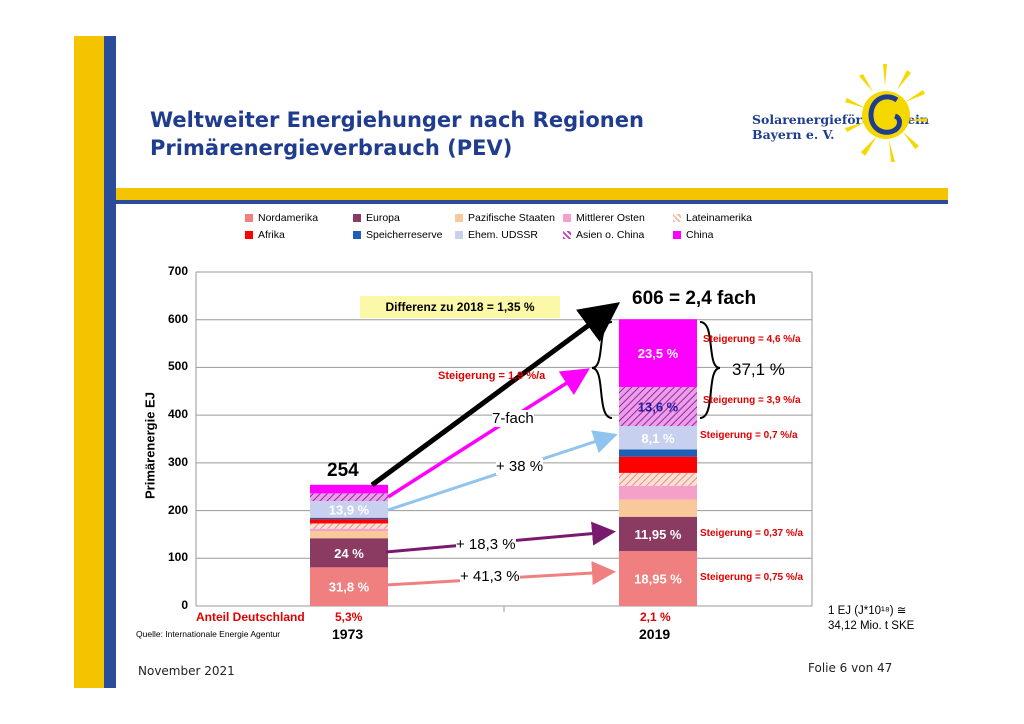 This screenshot has height=724, width=1024. What do you see at coordinates (749, 435) in the screenshot?
I see `udssr-growth-label: Steigerung = 0,7 %/a` at bounding box center [749, 435].